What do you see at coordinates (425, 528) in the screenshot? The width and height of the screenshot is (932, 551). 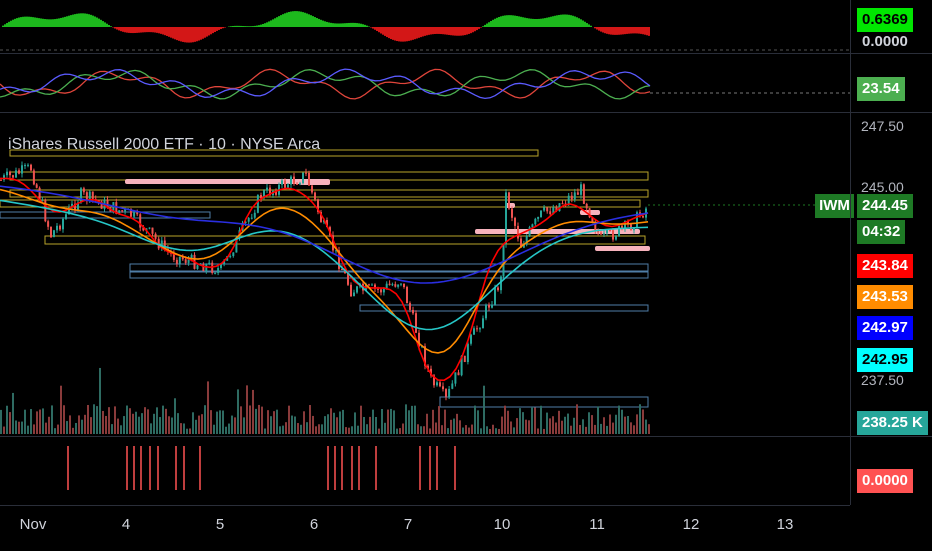 I see `time-axis: Nov 4 5 6 7 10 11 12 13` at bounding box center [425, 528].